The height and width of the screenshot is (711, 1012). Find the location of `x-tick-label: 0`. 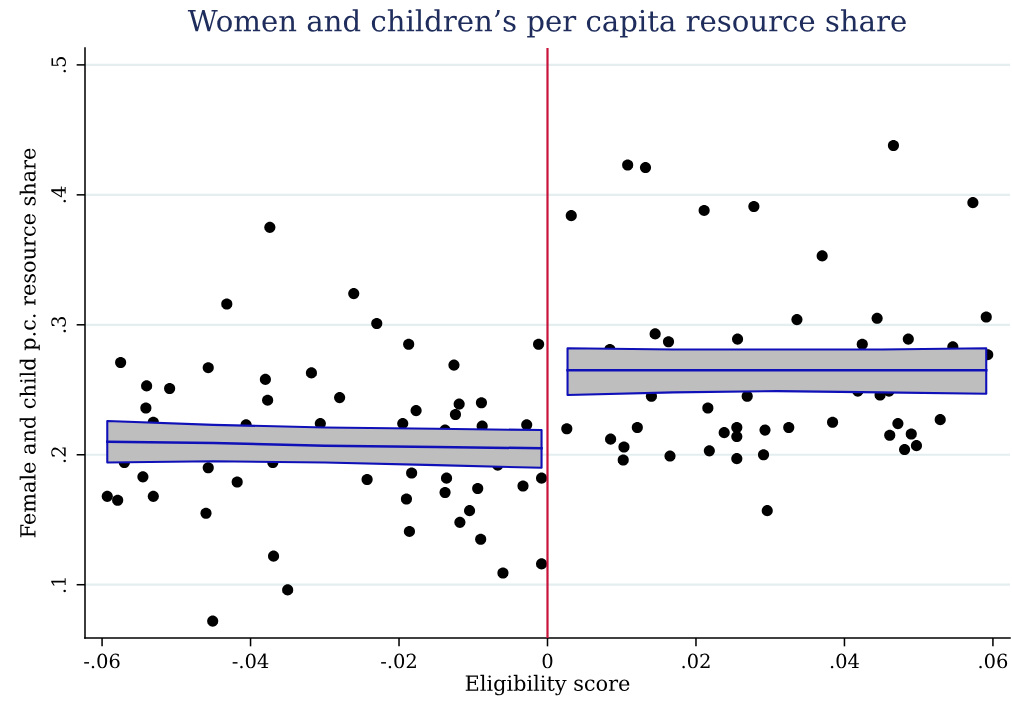

x-tick-label: 0 is located at coordinates (547, 661).